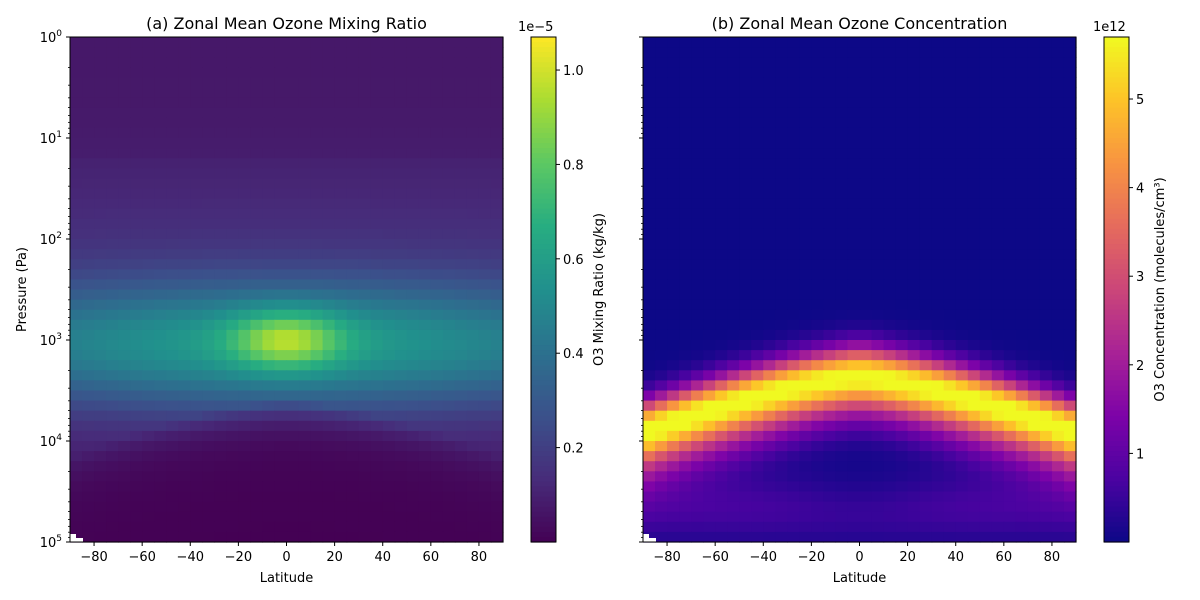  Describe the element at coordinates (860, 578) in the screenshot. I see `x-axis-label-b: Latitude` at that location.